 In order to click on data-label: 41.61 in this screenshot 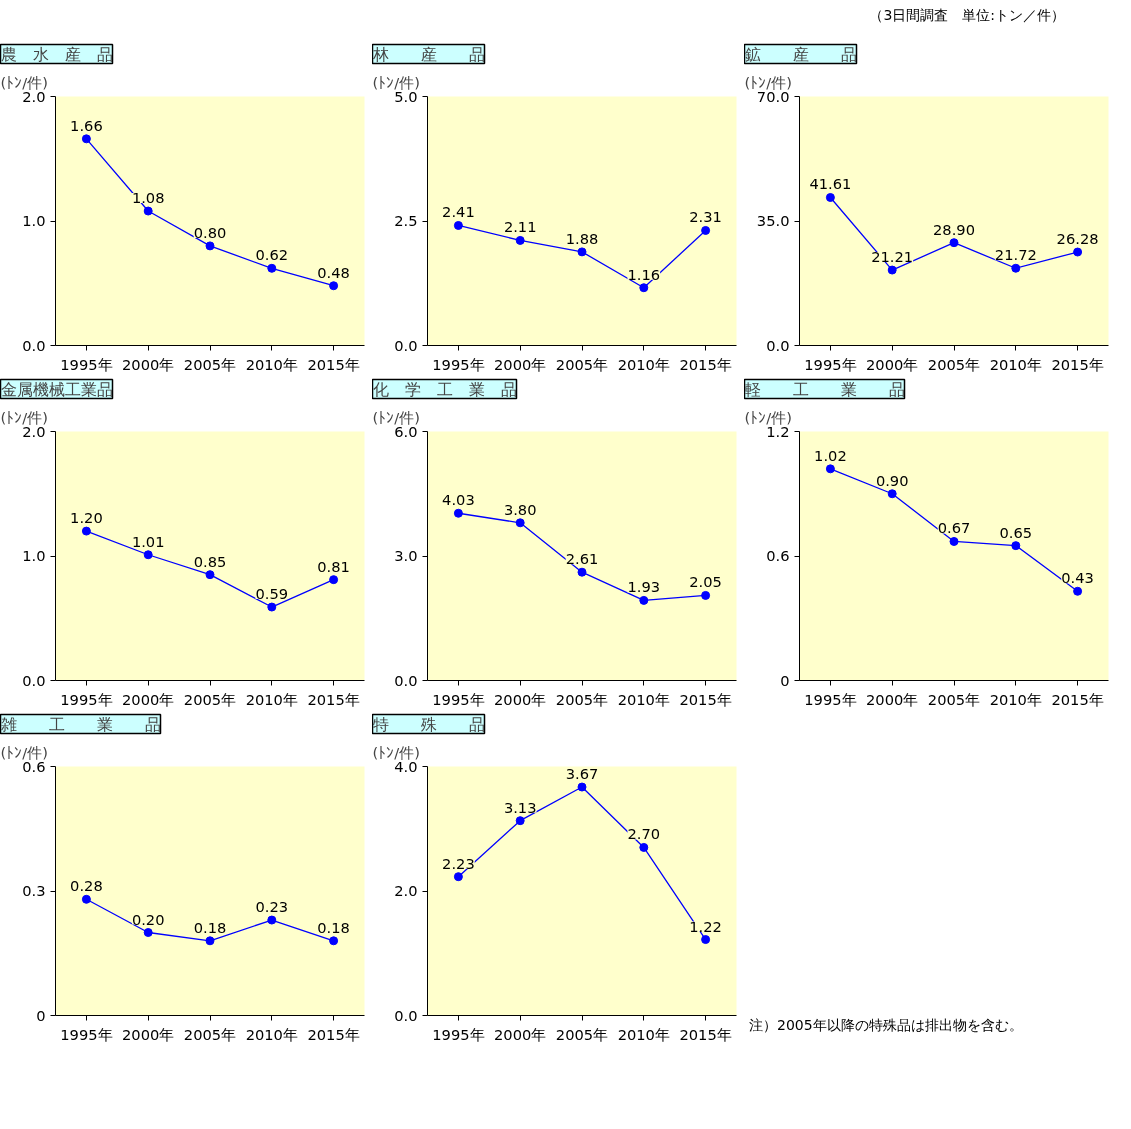, I will do `click(830, 184)`.